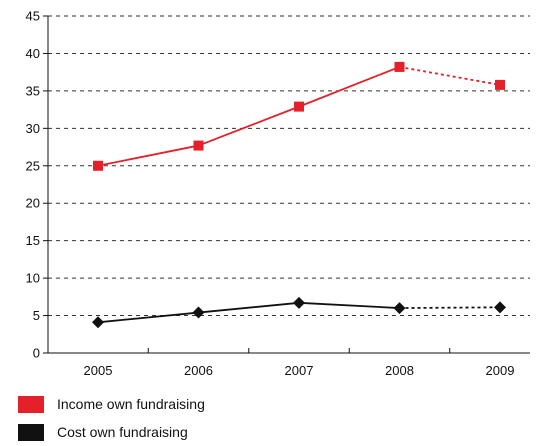 The height and width of the screenshot is (446, 538). What do you see at coordinates (131, 404) in the screenshot?
I see `legend-label-income: Income own fundraising` at bounding box center [131, 404].